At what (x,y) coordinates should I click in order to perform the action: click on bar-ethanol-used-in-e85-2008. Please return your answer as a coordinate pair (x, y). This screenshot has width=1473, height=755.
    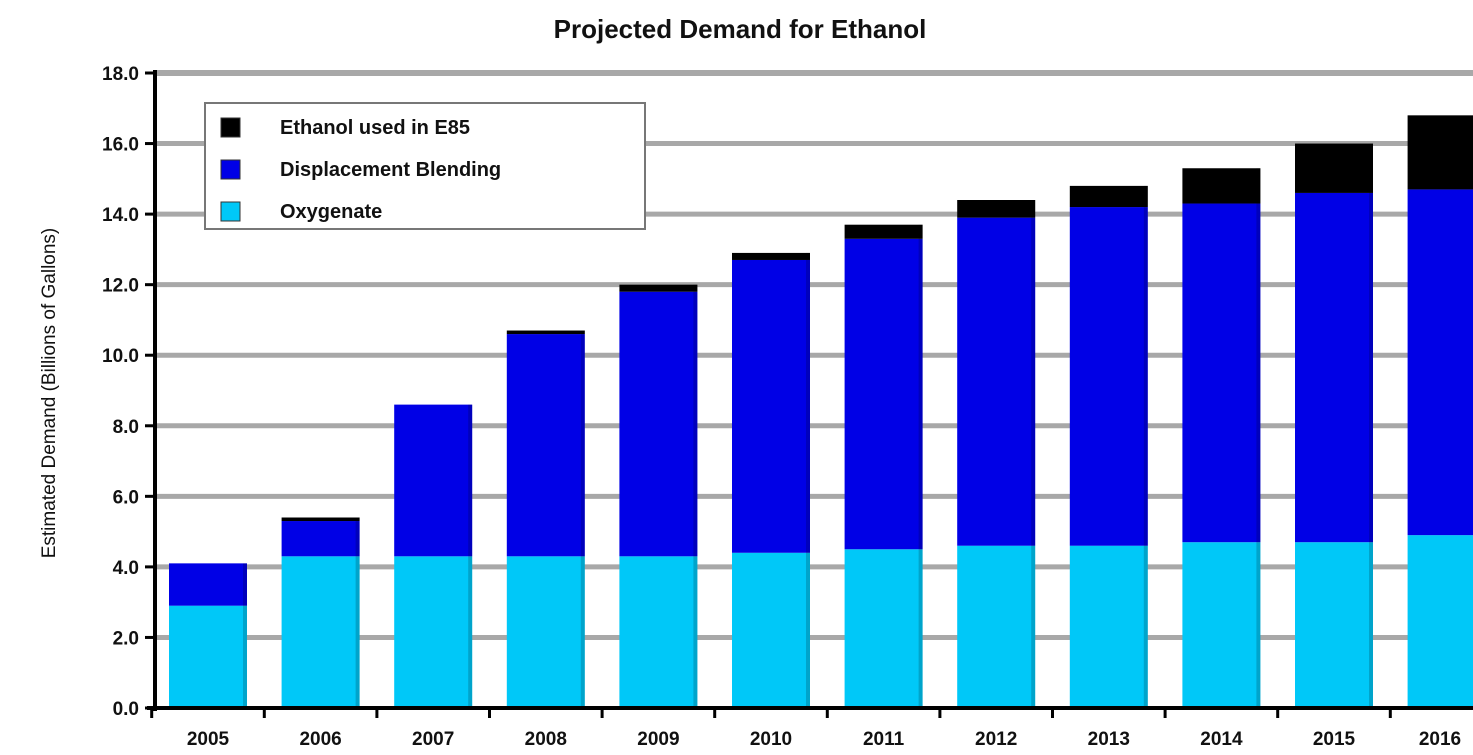
    Looking at the image, I should click on (545, 332).